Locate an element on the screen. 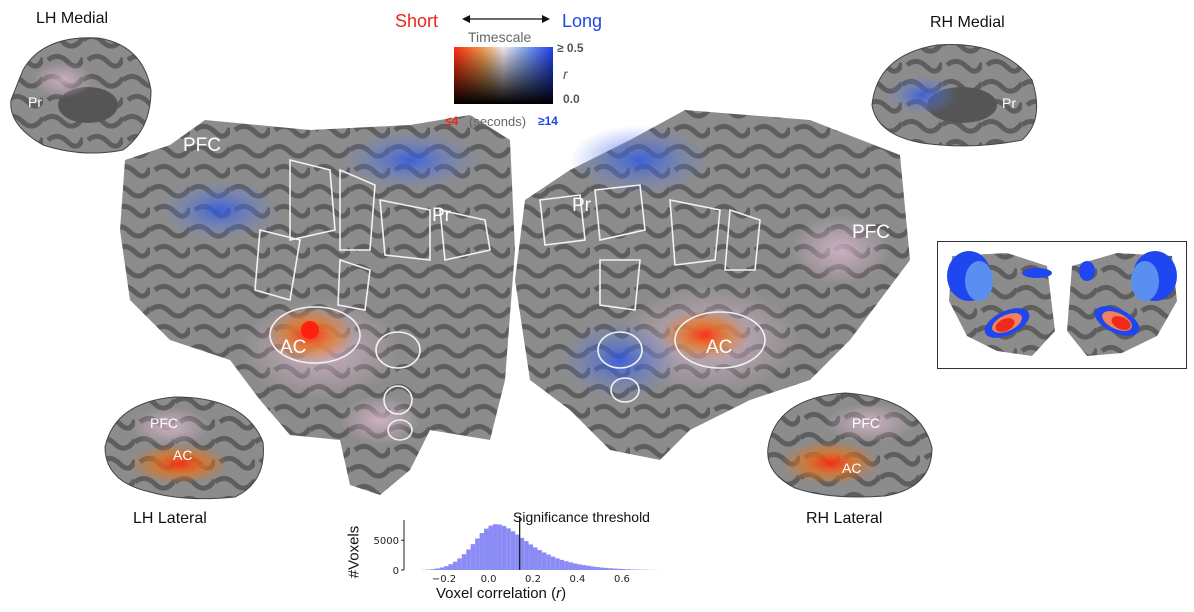 This screenshot has width=1194, height=612. histogram-ylabel: #Voxels is located at coordinates (354, 552).